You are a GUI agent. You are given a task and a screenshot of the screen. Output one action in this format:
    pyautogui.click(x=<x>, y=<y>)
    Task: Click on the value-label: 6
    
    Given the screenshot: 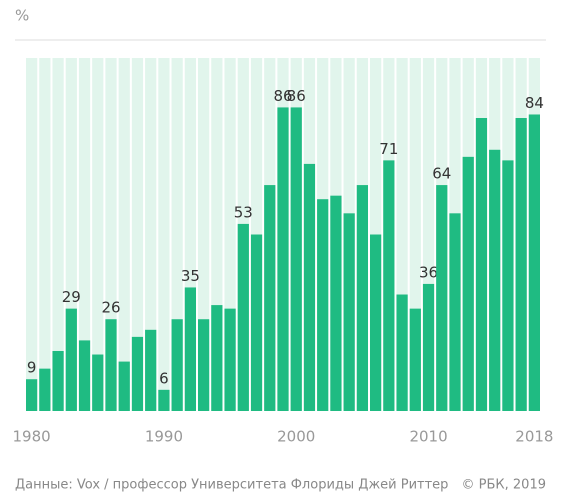 What is the action you would take?
    pyautogui.click(x=164, y=378)
    